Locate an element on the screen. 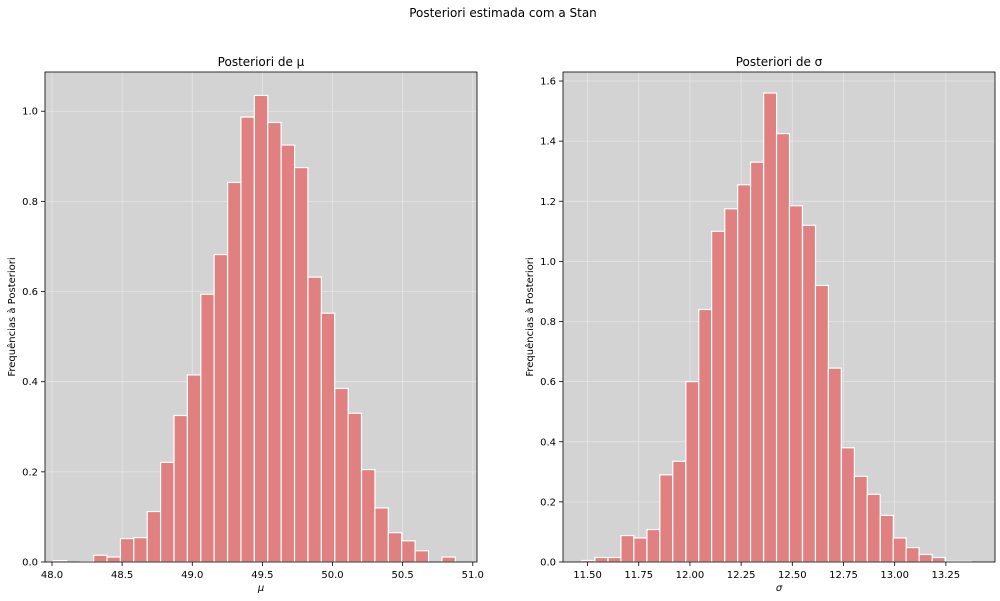 The height and width of the screenshot is (601, 1000). ytick-label-sigma-6: 1.2 is located at coordinates (548, 202).